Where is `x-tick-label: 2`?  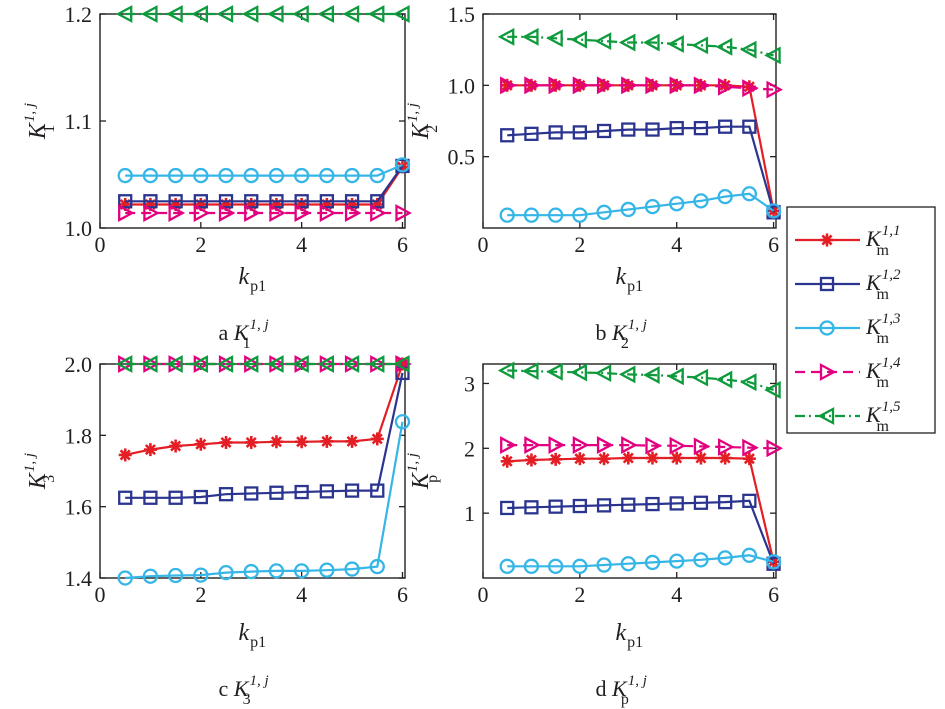 x-tick-label: 2 is located at coordinates (579, 244).